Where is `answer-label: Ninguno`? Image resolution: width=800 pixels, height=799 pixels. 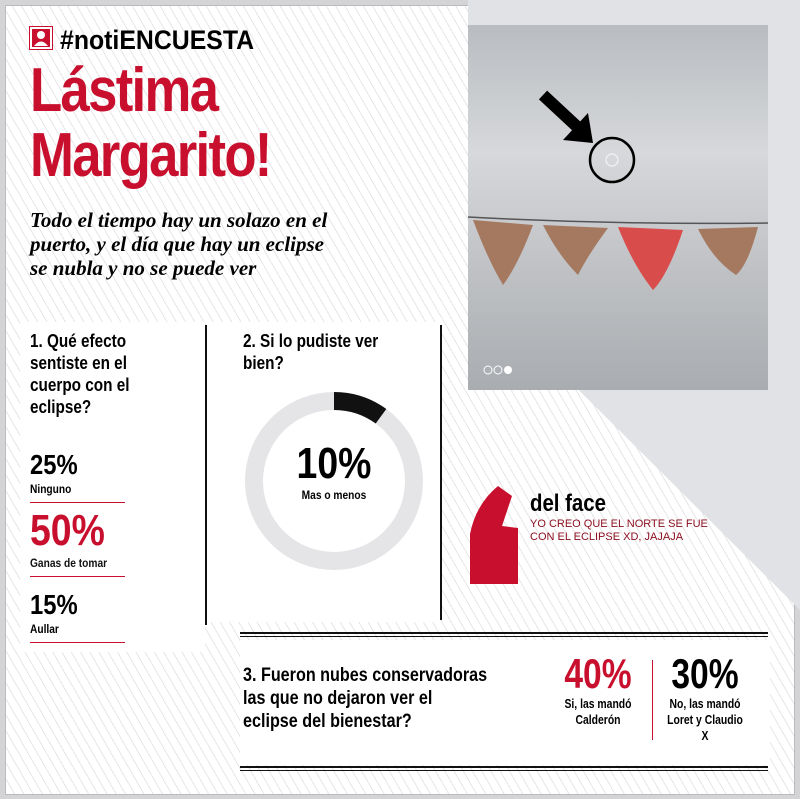
answer-label: Ninguno is located at coordinates (51, 489).